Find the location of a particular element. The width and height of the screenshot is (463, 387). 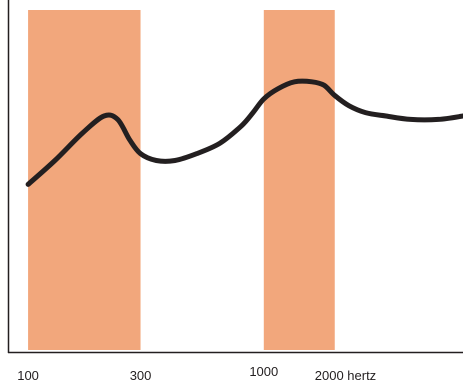

x-tick-label: 1000 is located at coordinates (263, 371).